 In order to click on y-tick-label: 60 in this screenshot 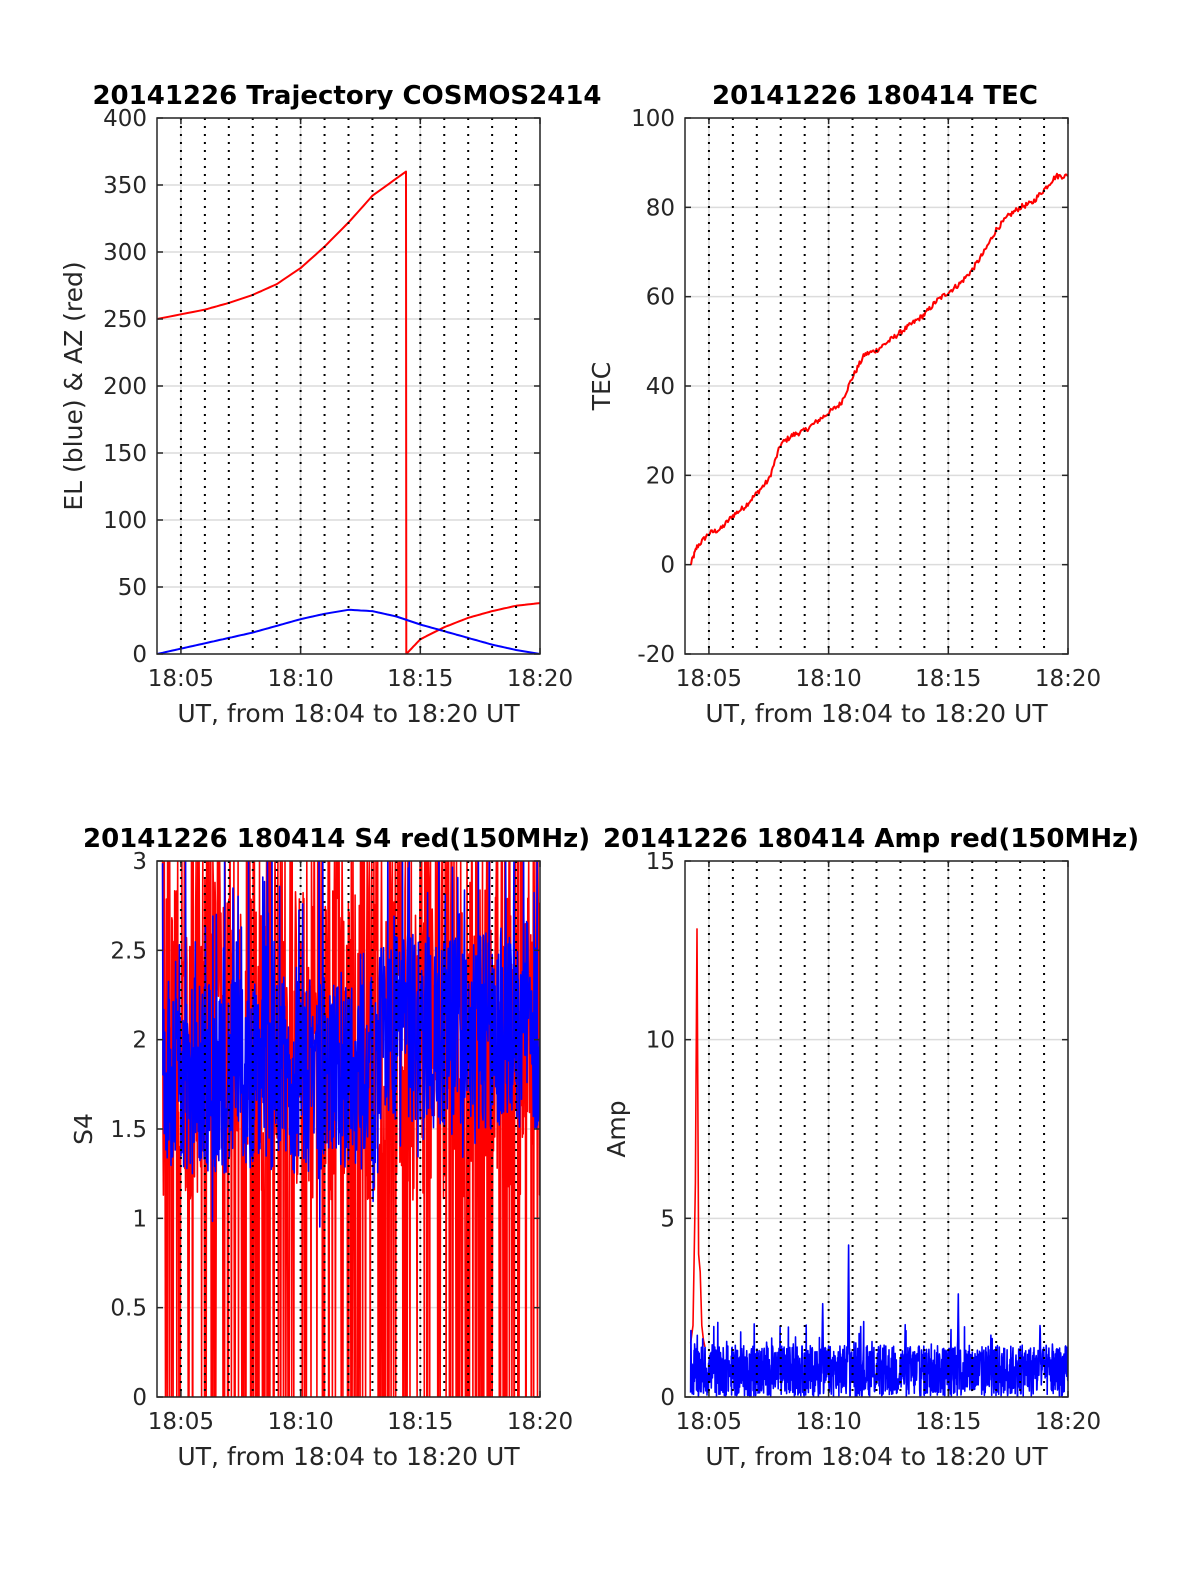, I will do `click(660, 298)`.